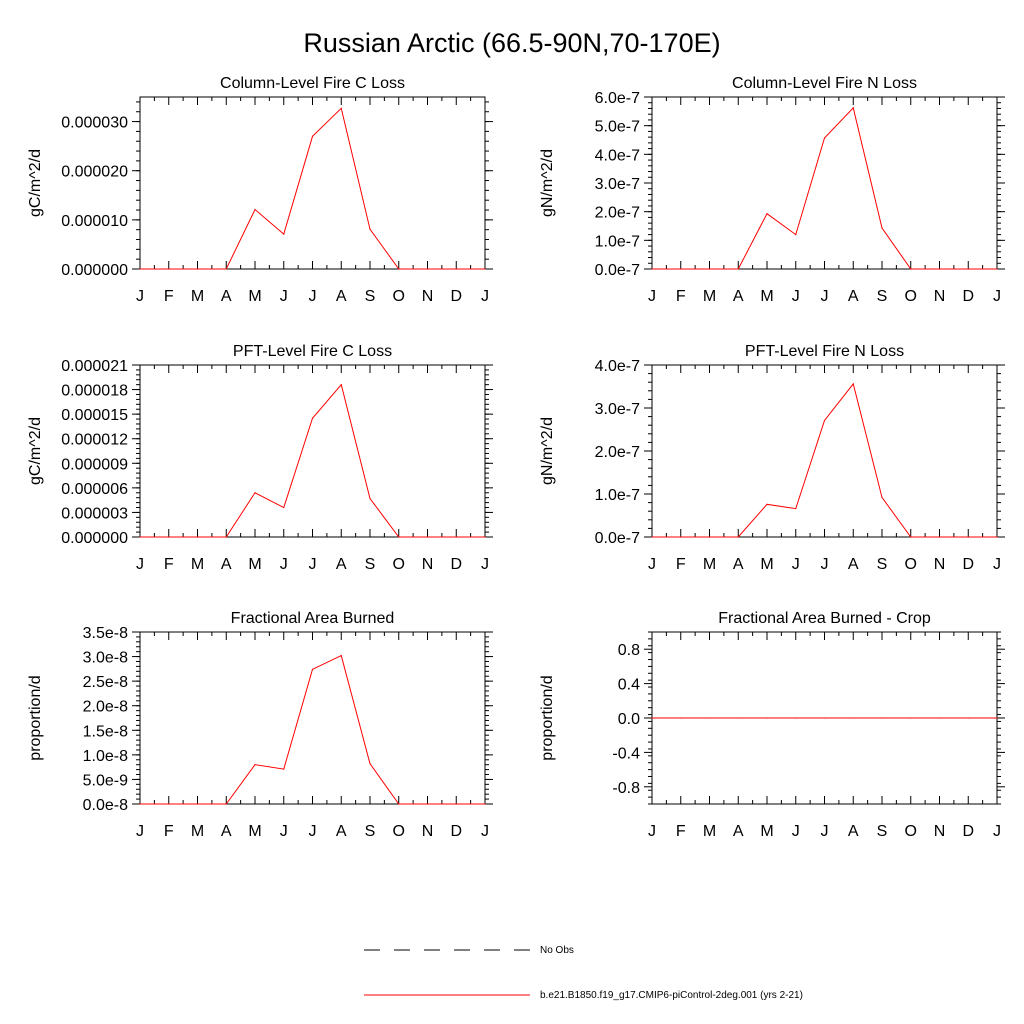 The width and height of the screenshot is (1024, 1024). Describe the element at coordinates (547, 183) in the screenshot. I see `y-axis-label: gN/m^2/d` at that location.